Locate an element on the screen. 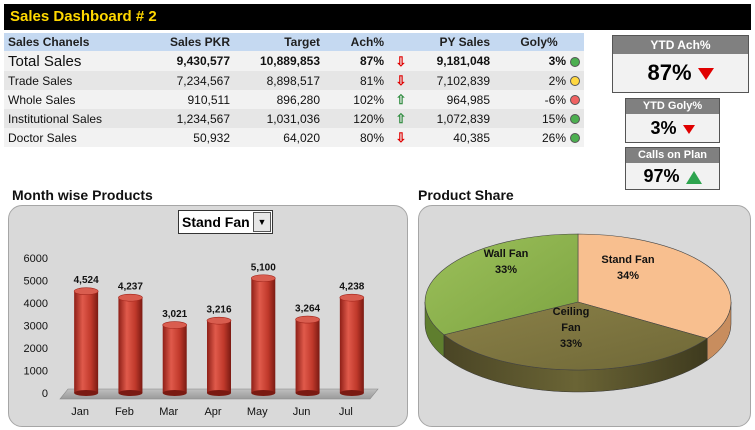  y-tick-label: 5000 is located at coordinates (36, 282).